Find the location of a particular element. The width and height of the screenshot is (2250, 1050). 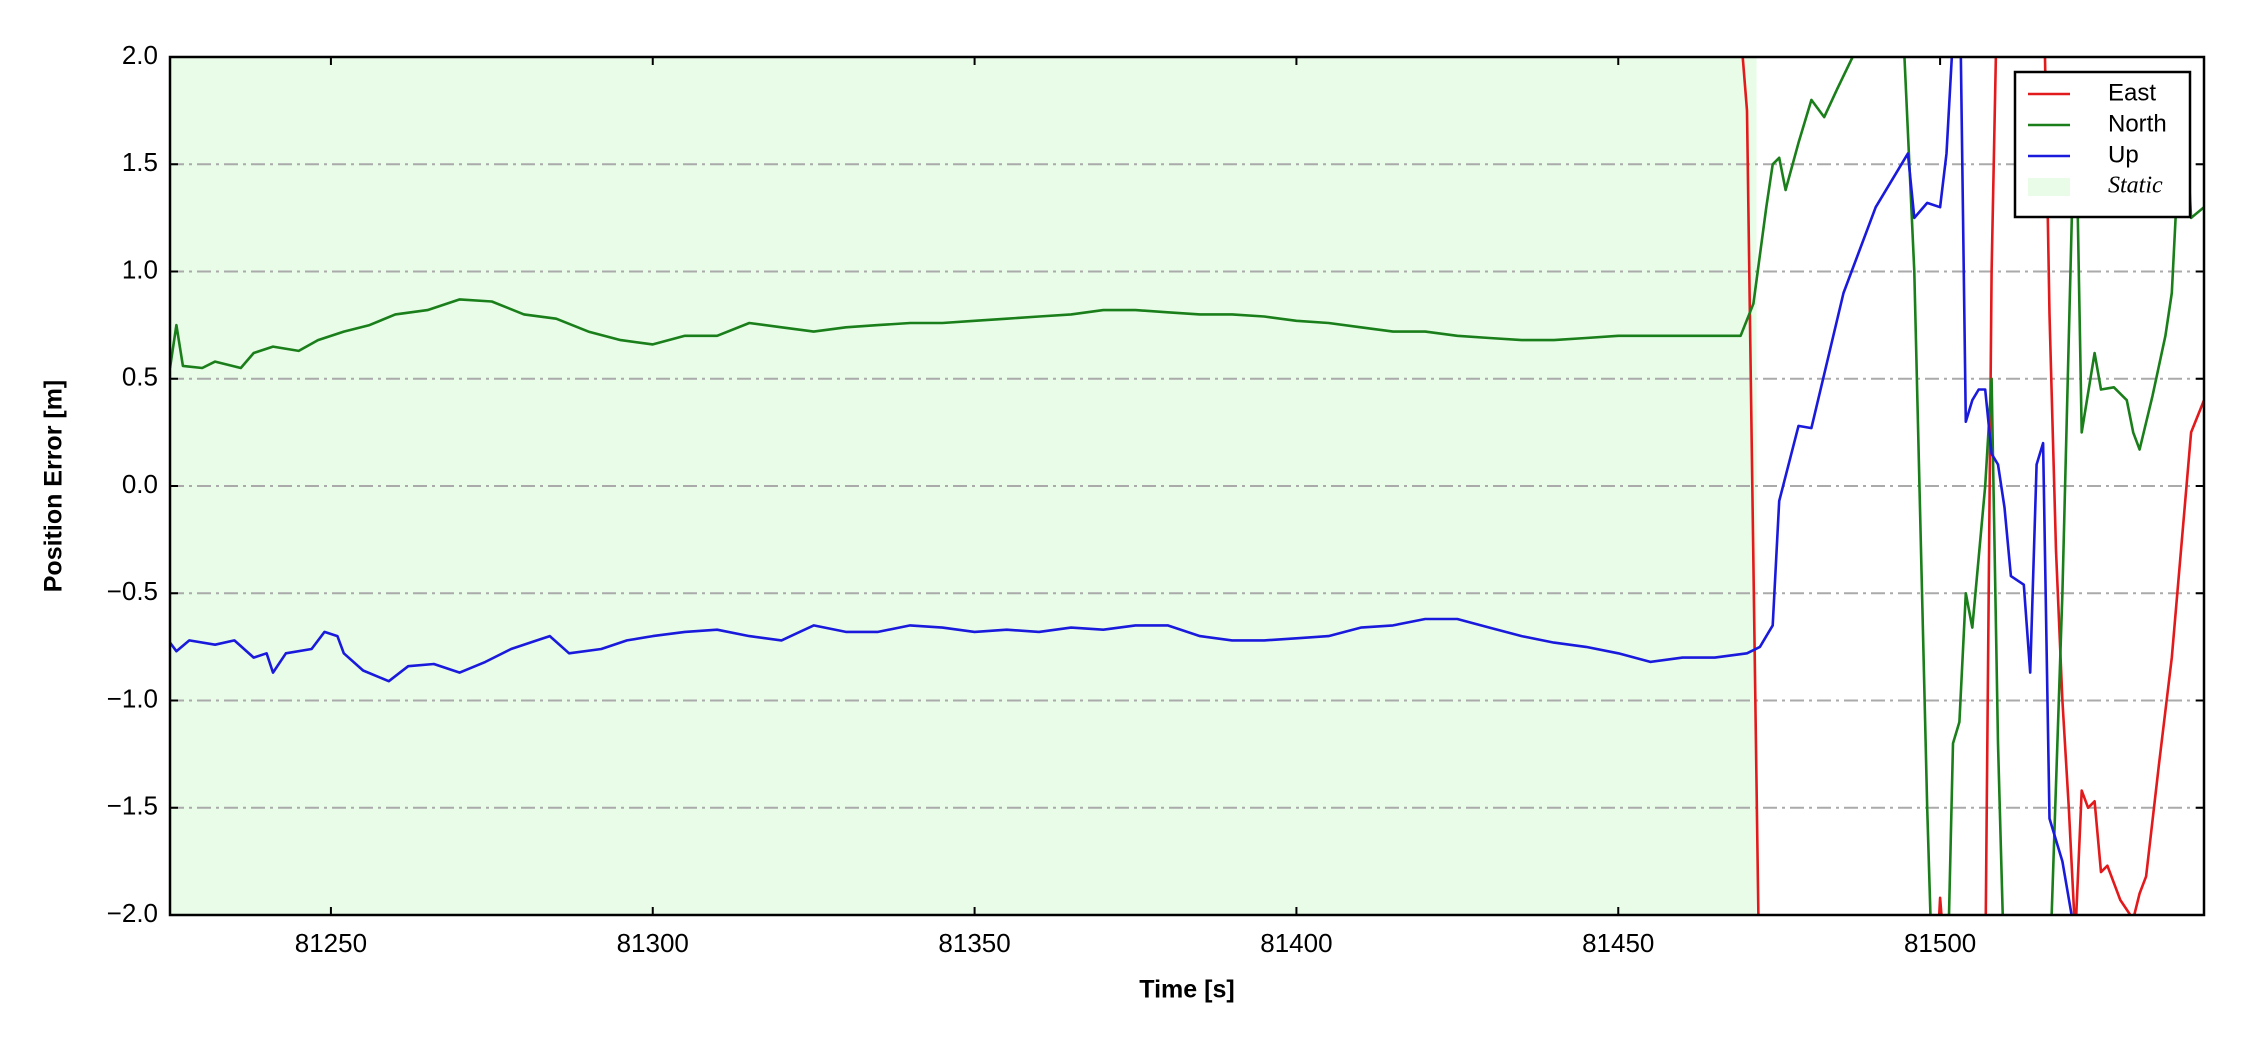

y-tick-label: 0.5 is located at coordinates (140, 377).